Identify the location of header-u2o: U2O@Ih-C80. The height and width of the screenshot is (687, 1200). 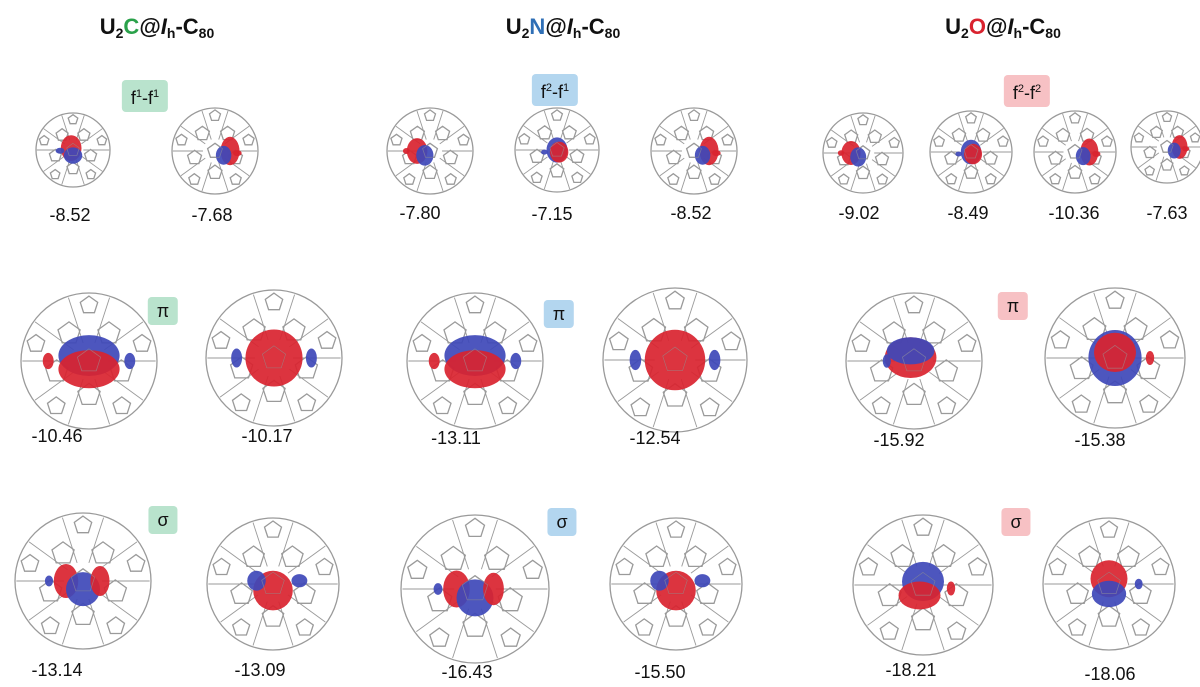
(1003, 27).